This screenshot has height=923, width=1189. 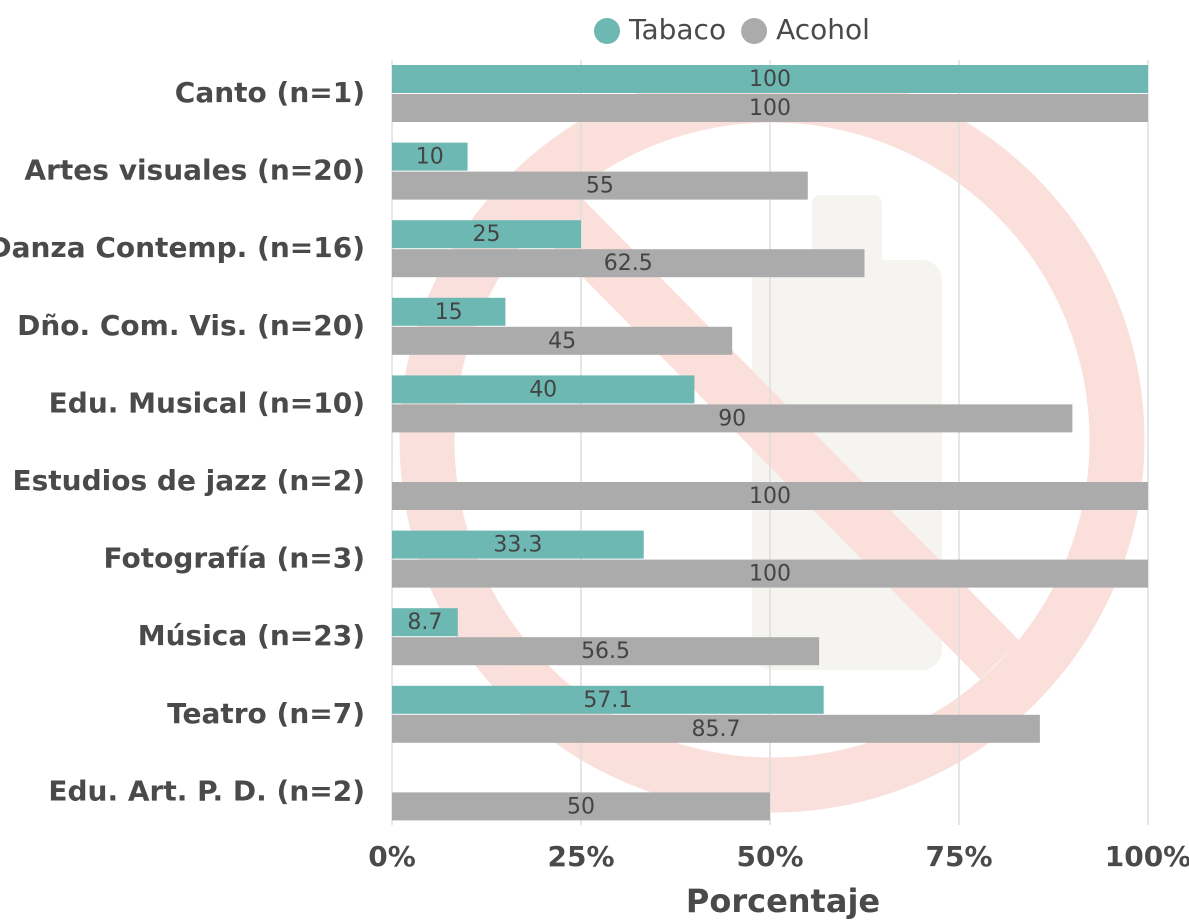 What do you see at coordinates (392, 856) in the screenshot?
I see `x-tick-label: 0%` at bounding box center [392, 856].